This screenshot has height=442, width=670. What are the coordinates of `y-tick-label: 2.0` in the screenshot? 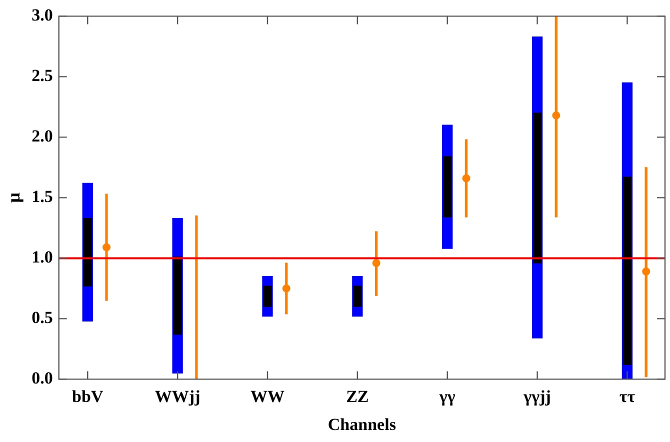 It's located at (42, 136).